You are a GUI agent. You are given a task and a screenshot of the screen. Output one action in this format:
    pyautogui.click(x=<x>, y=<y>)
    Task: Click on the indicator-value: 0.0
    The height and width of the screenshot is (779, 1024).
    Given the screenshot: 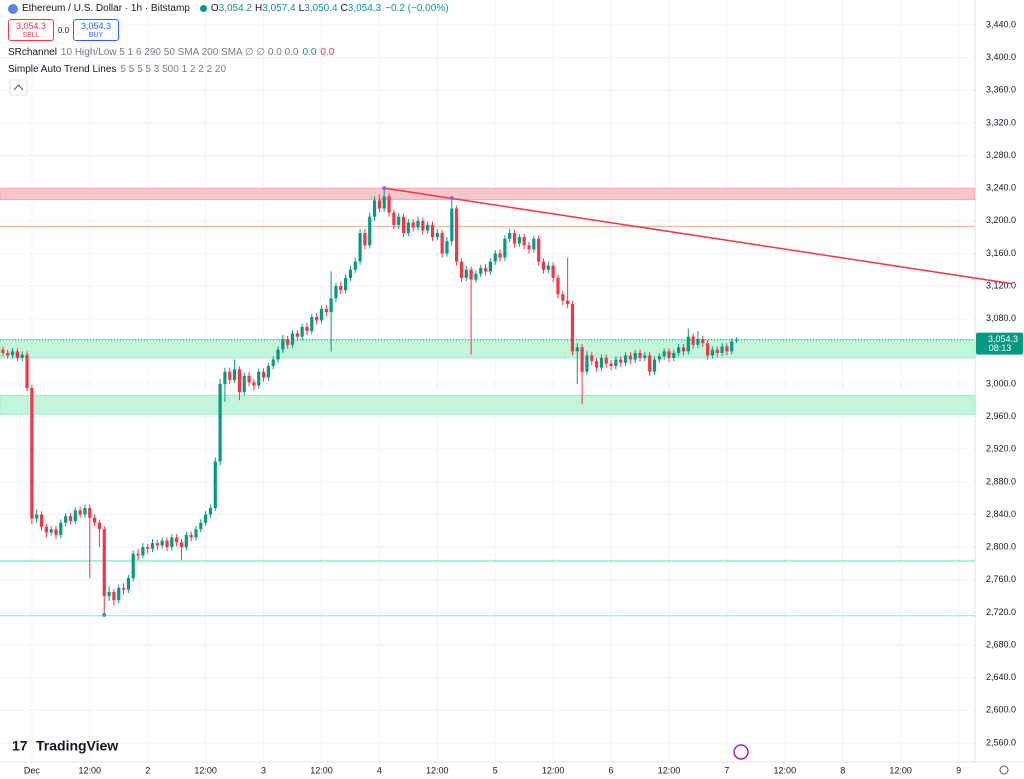 What is the action you would take?
    pyautogui.click(x=327, y=52)
    